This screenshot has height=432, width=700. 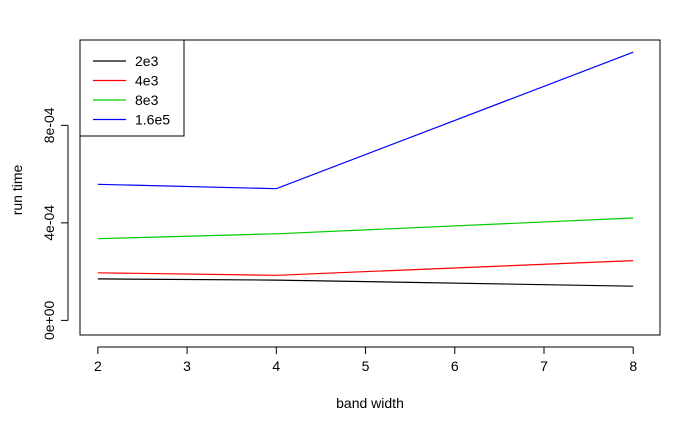 I want to click on legend: 2e3 4e3 8e3 1.6e5, so click(x=132, y=88).